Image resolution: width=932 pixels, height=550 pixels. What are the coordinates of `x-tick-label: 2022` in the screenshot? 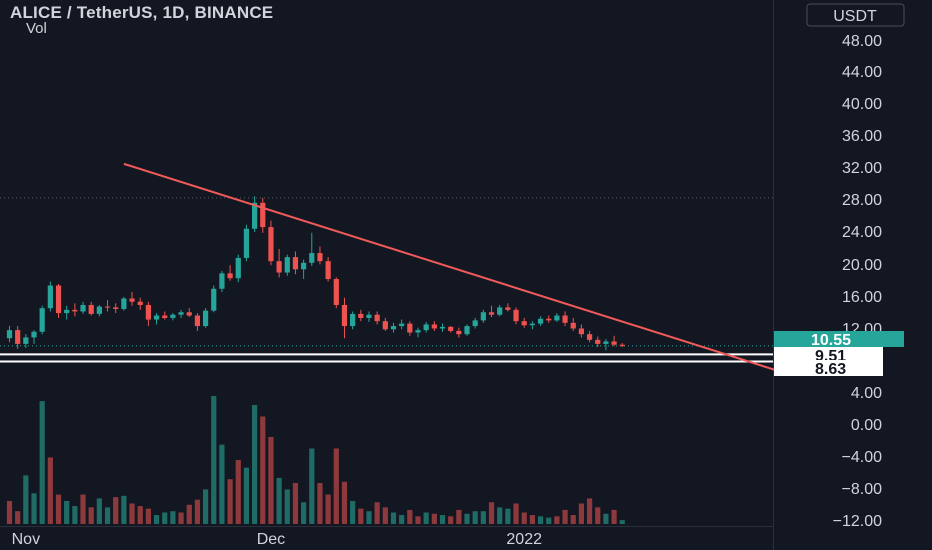 It's located at (524, 539).